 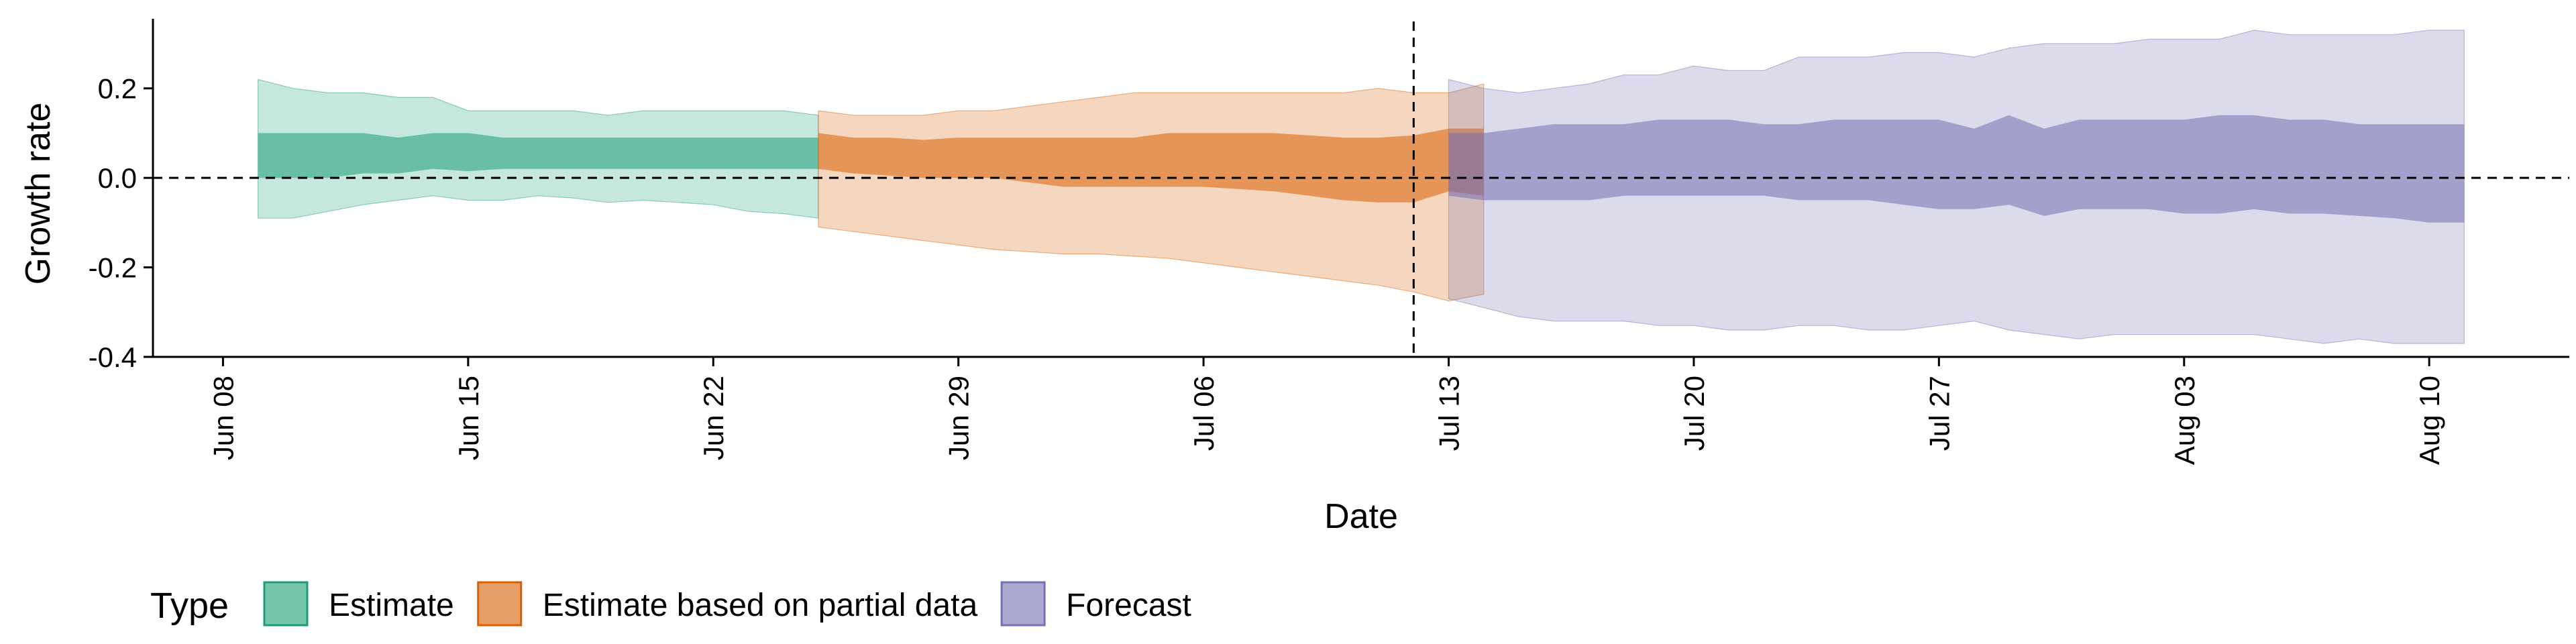 I want to click on x-tick-label: Jun 22, so click(x=713, y=418).